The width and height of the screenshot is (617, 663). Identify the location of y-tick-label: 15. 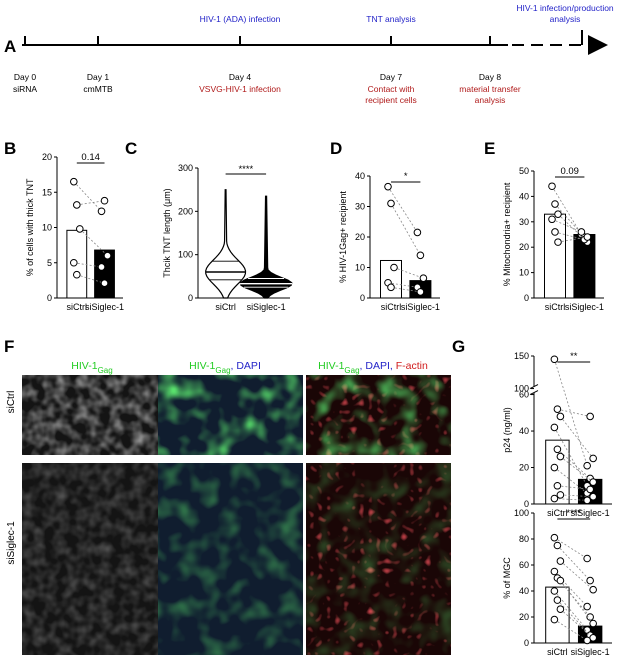
(47, 192).